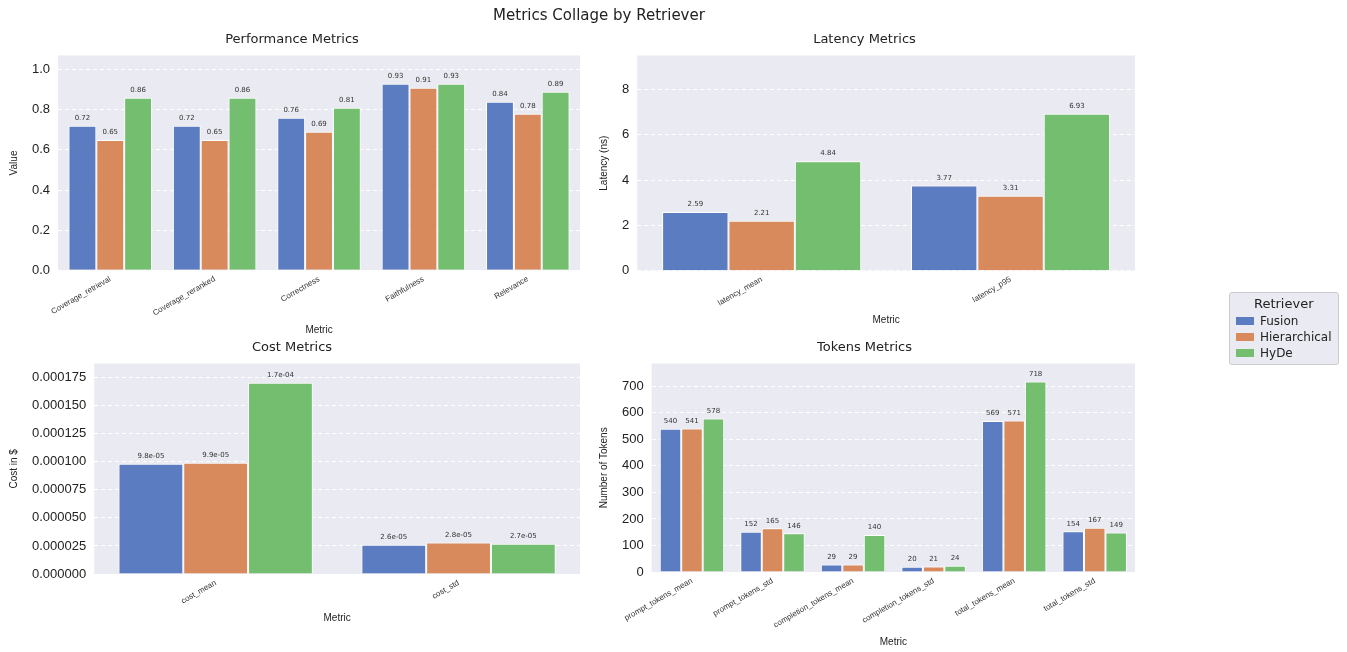  I want to click on y-tick-label: 2, so click(626, 225).